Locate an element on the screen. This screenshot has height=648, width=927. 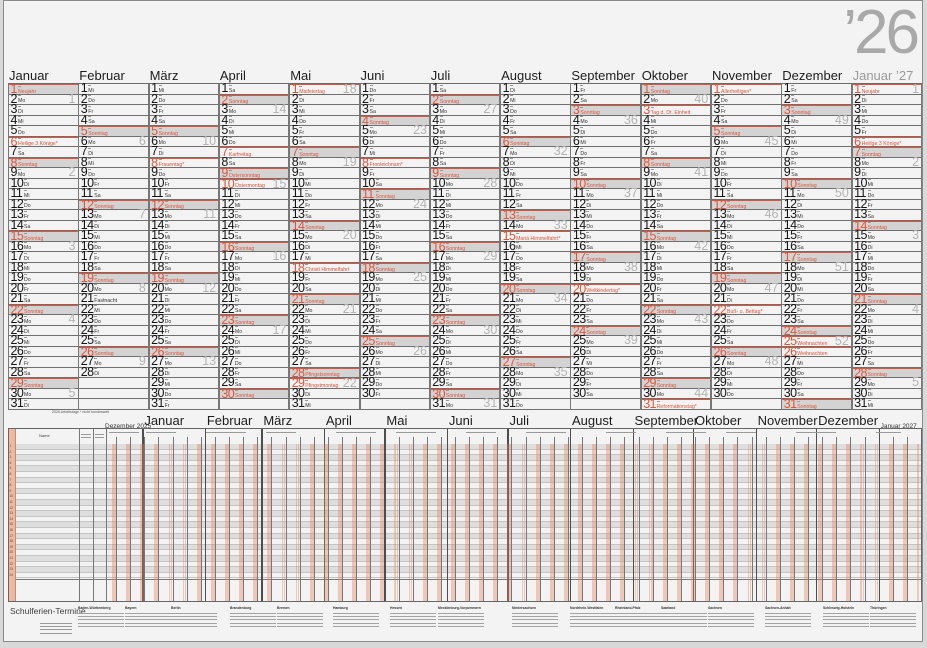
day-cell: 18 Mi is located at coordinates (43, 266).